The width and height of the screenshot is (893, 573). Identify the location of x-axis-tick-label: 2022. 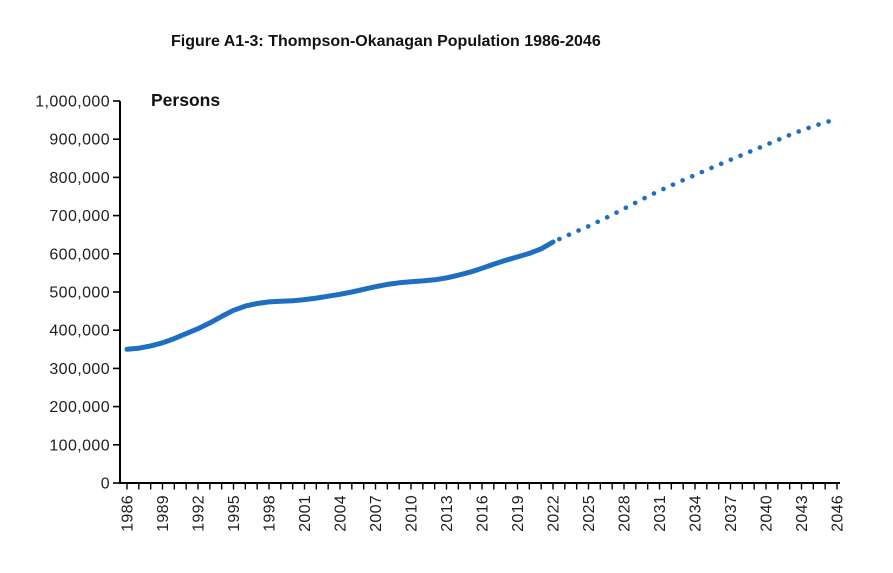
(554, 513).